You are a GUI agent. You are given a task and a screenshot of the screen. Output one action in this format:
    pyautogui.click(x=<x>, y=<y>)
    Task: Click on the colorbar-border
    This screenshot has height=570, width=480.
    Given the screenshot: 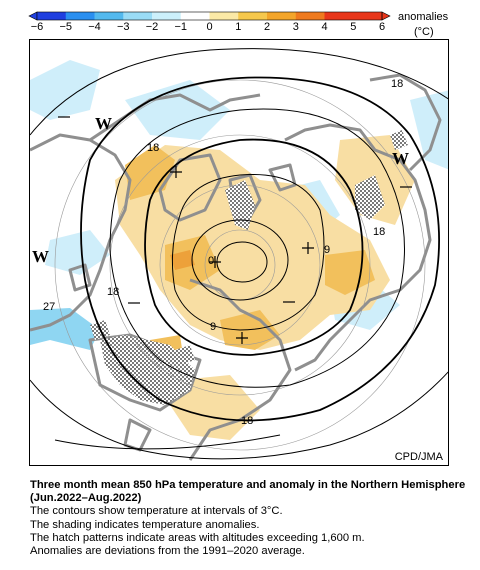 What is the action you would take?
    pyautogui.click(x=209, y=16)
    